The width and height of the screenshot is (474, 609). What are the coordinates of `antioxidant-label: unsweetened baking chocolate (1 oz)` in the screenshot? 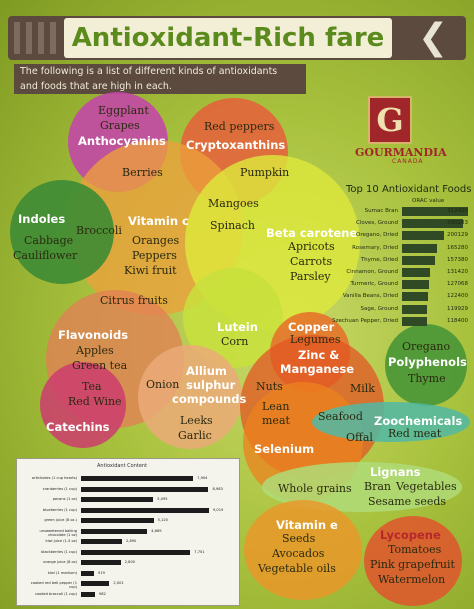 It's located at (58, 532).